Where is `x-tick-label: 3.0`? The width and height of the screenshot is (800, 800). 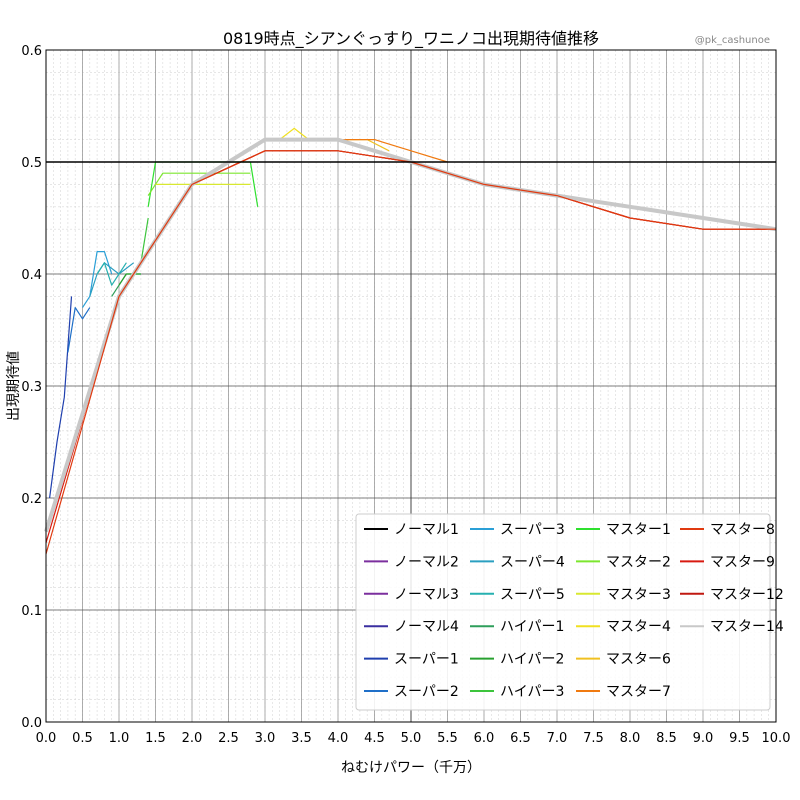
x-tick-label: 3.0 is located at coordinates (265, 738).